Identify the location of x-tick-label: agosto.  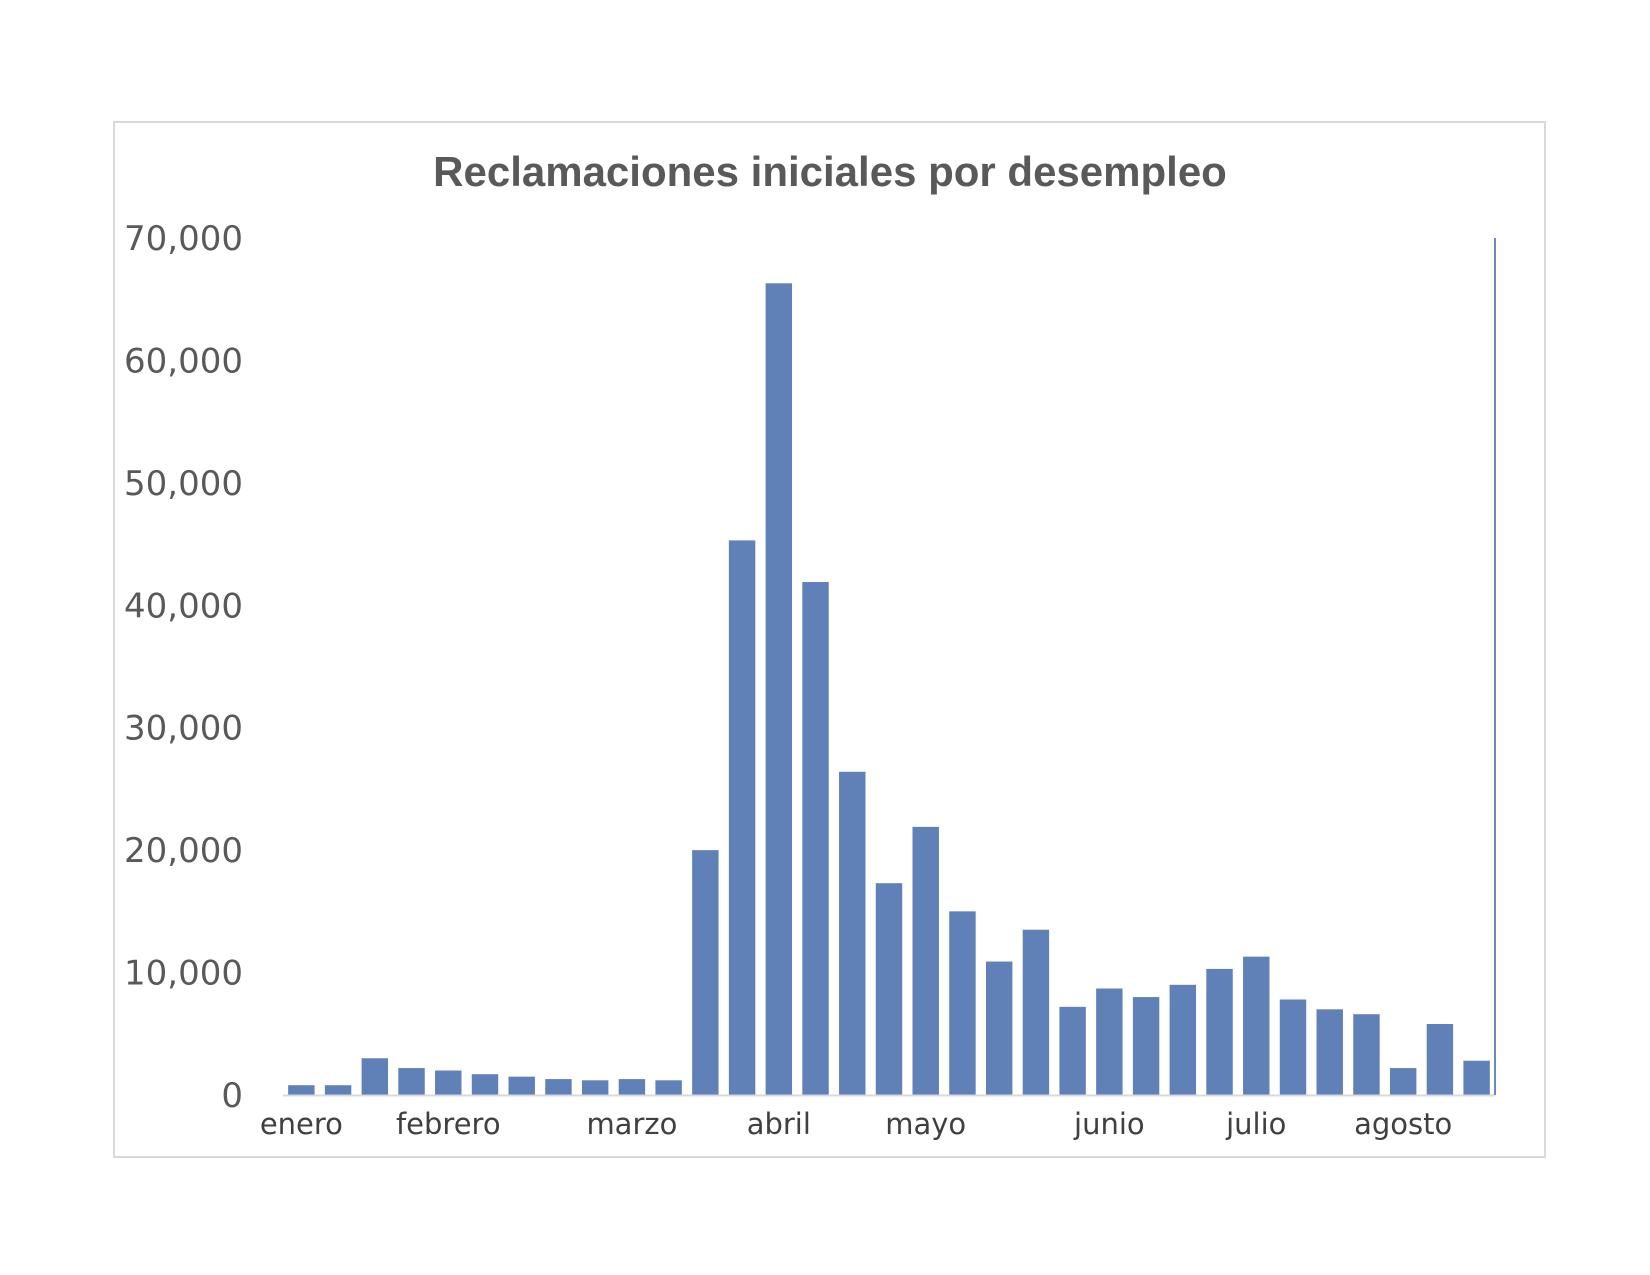
(1403, 1124).